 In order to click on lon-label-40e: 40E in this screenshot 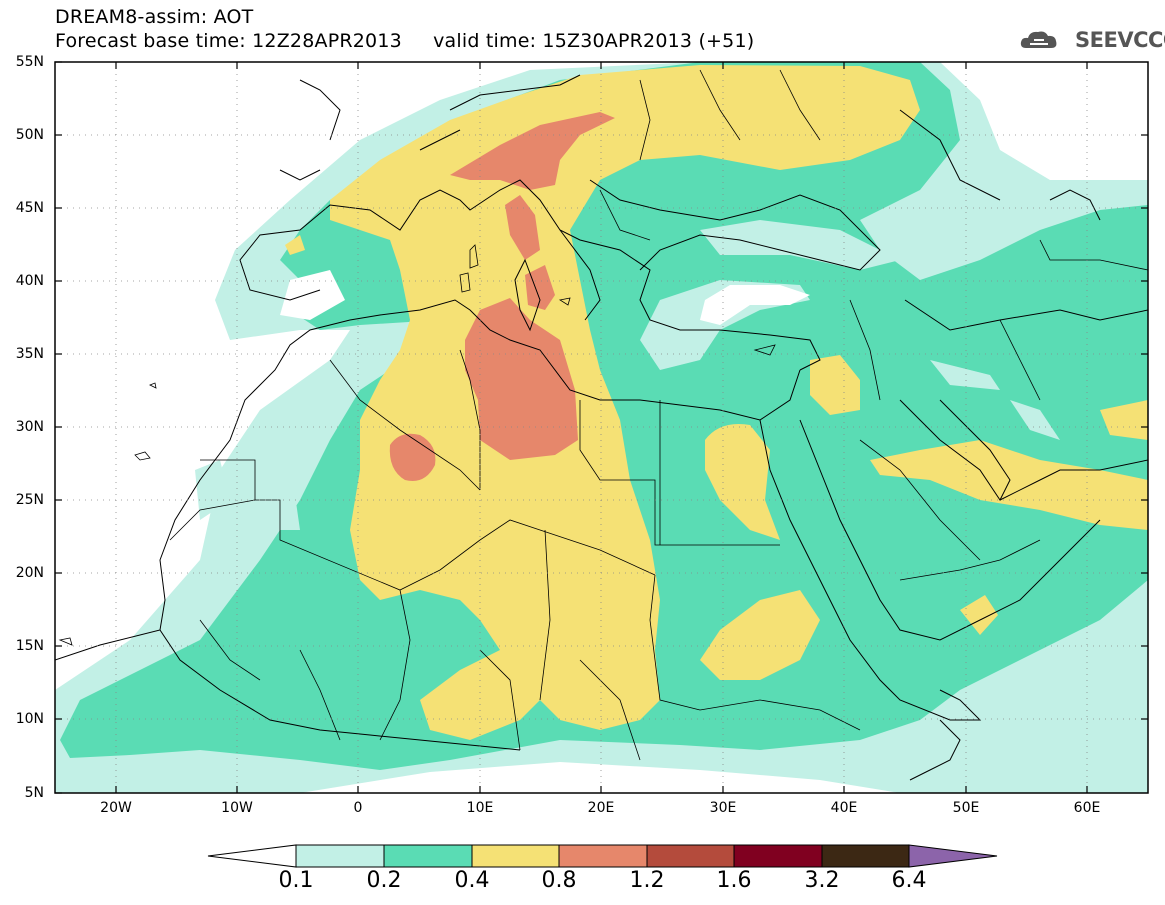, I will do `click(844, 808)`.